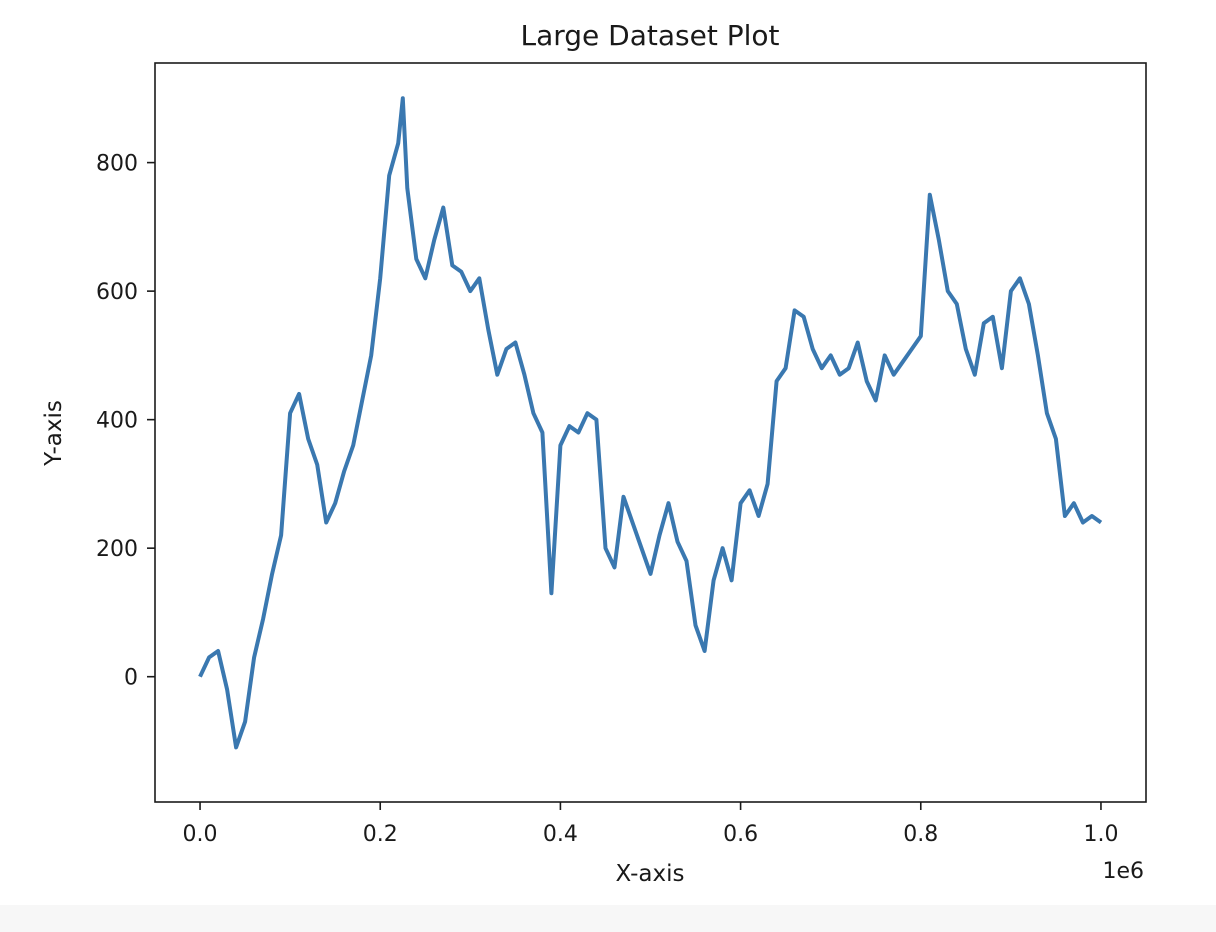 The image size is (1216, 932). Describe the element at coordinates (650, 874) in the screenshot. I see `x-axis-label: X-axis` at that location.